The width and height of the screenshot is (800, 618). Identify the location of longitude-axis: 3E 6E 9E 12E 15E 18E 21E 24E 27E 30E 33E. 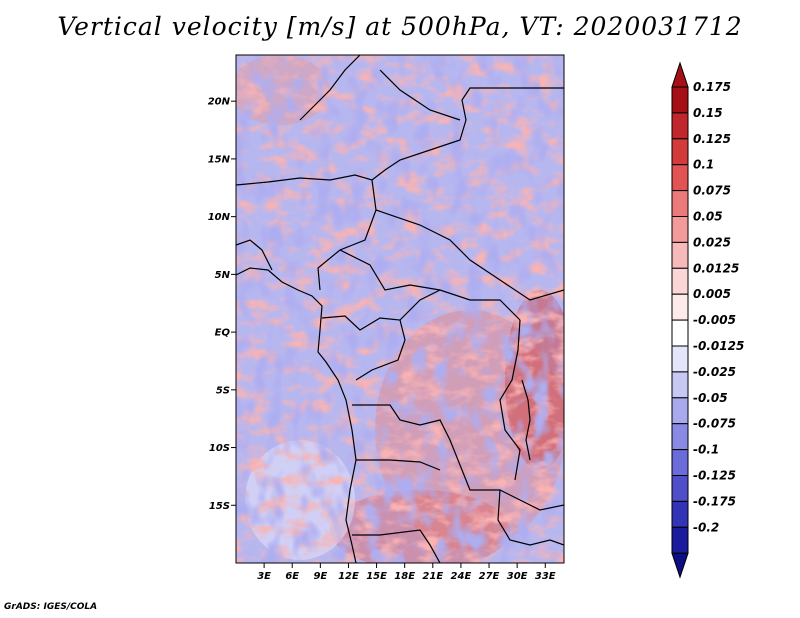
(406, 572).